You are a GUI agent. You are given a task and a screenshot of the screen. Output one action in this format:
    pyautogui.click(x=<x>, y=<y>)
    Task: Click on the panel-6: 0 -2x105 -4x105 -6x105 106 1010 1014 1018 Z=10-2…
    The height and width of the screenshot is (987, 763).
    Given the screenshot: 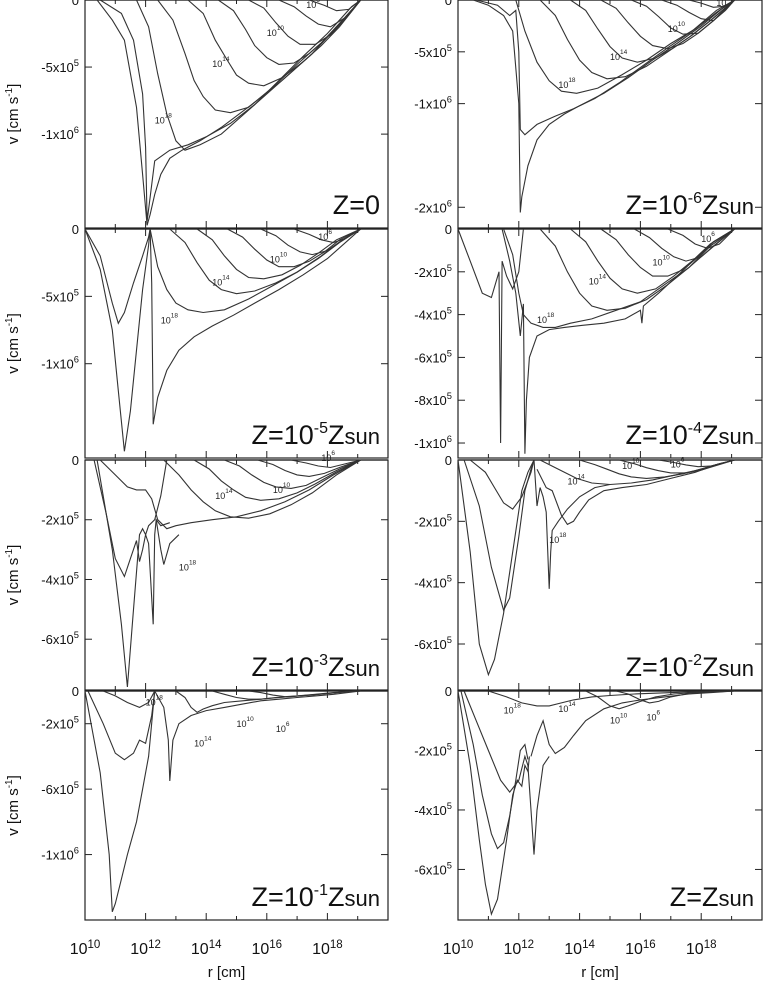 What is the action you would take?
    pyautogui.click(x=588, y=572)
    